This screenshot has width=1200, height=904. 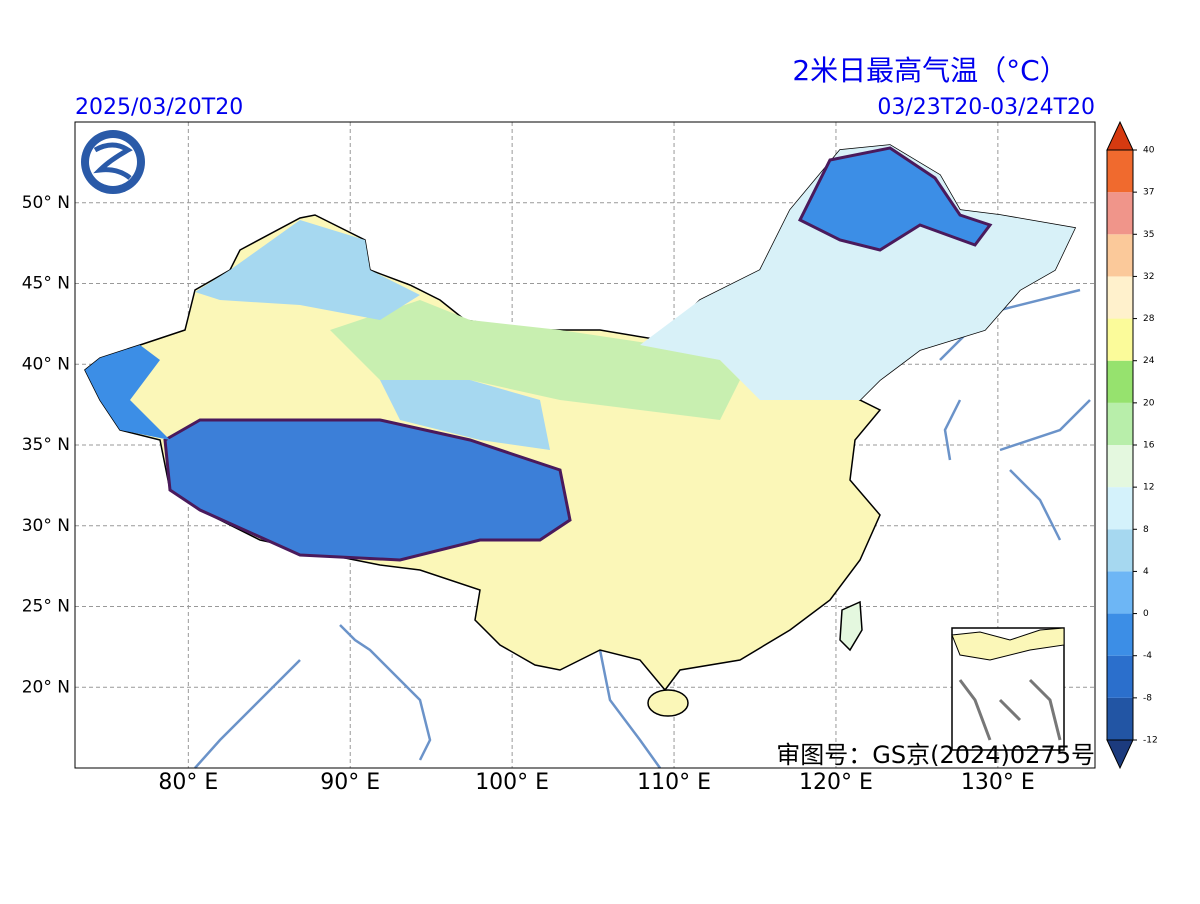 I want to click on y-tick-label: 45° N, so click(x=46, y=284).